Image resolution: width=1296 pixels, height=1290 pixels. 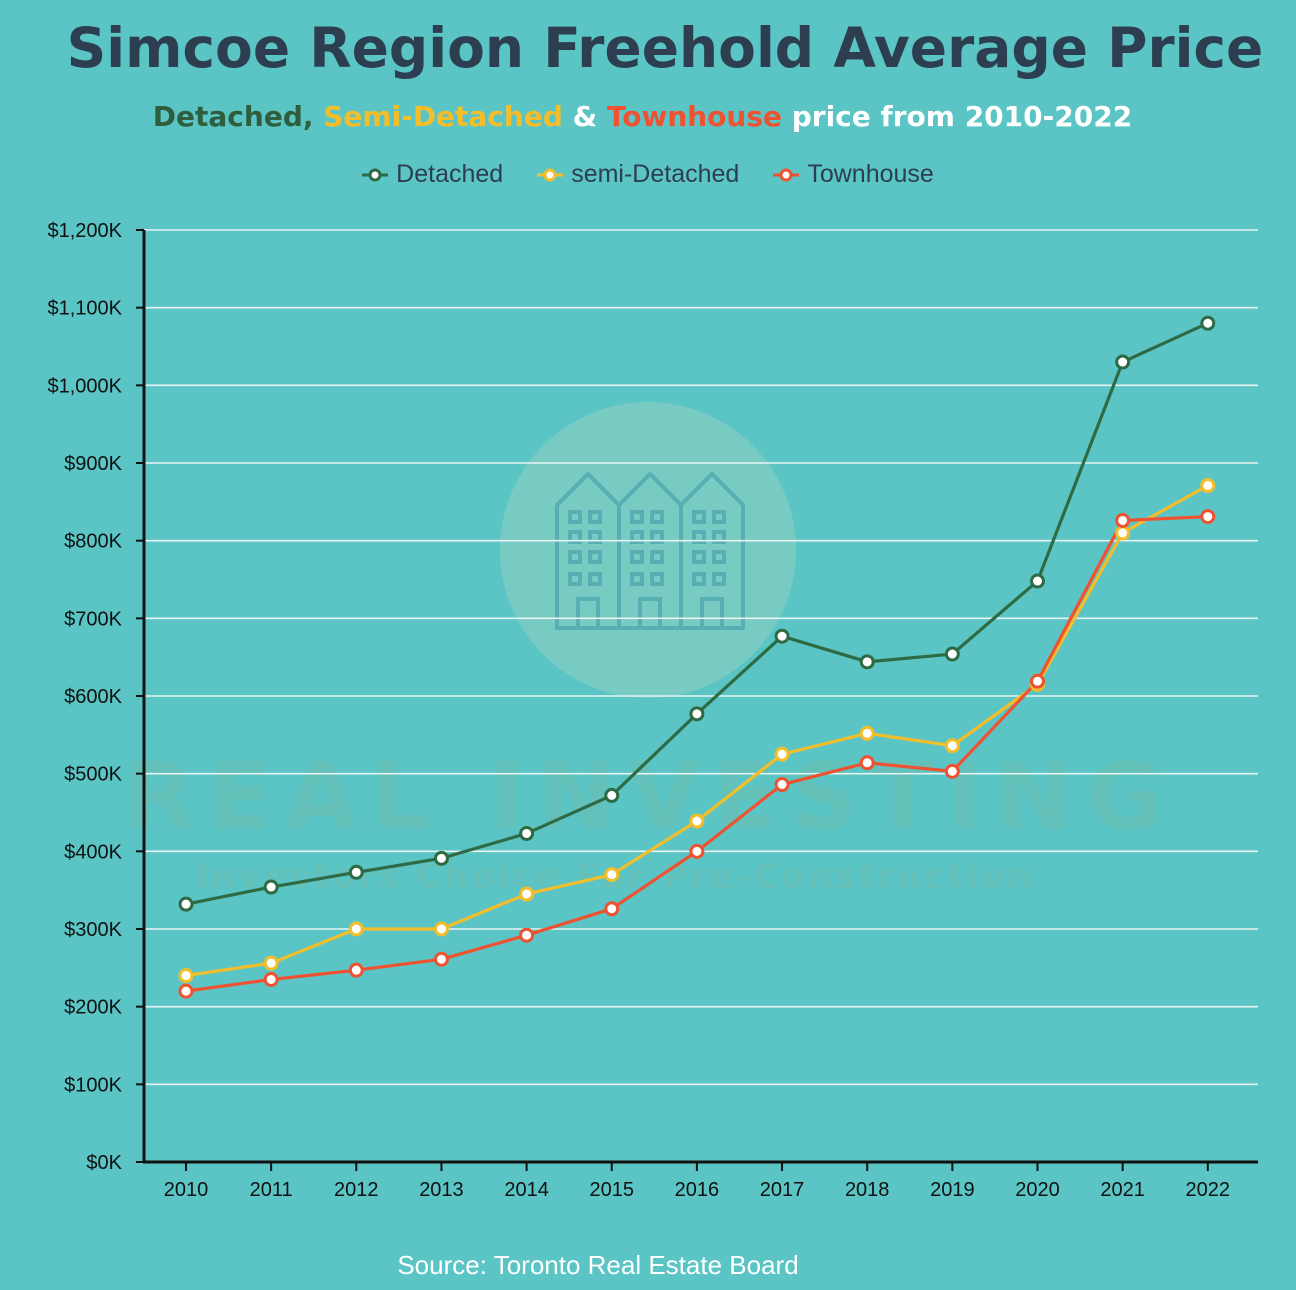 What do you see at coordinates (93, 1085) in the screenshot?
I see `y-tick-label: $100K` at bounding box center [93, 1085].